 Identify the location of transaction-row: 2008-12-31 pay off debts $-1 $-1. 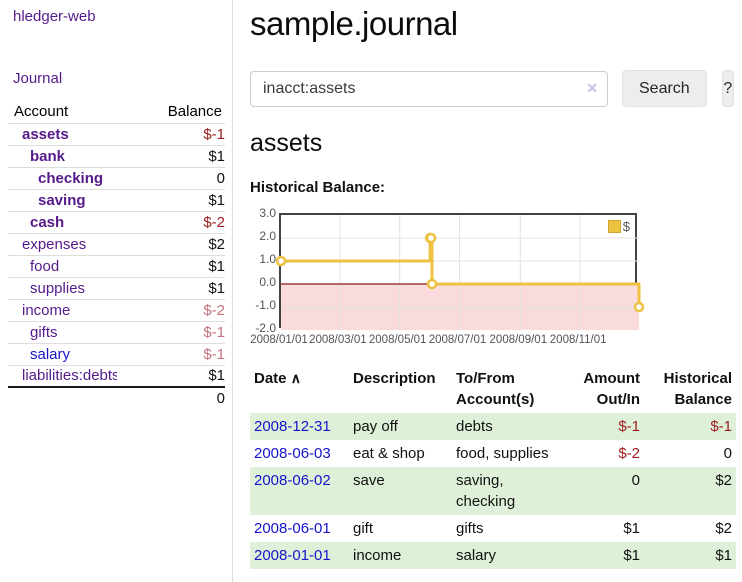
(493, 426).